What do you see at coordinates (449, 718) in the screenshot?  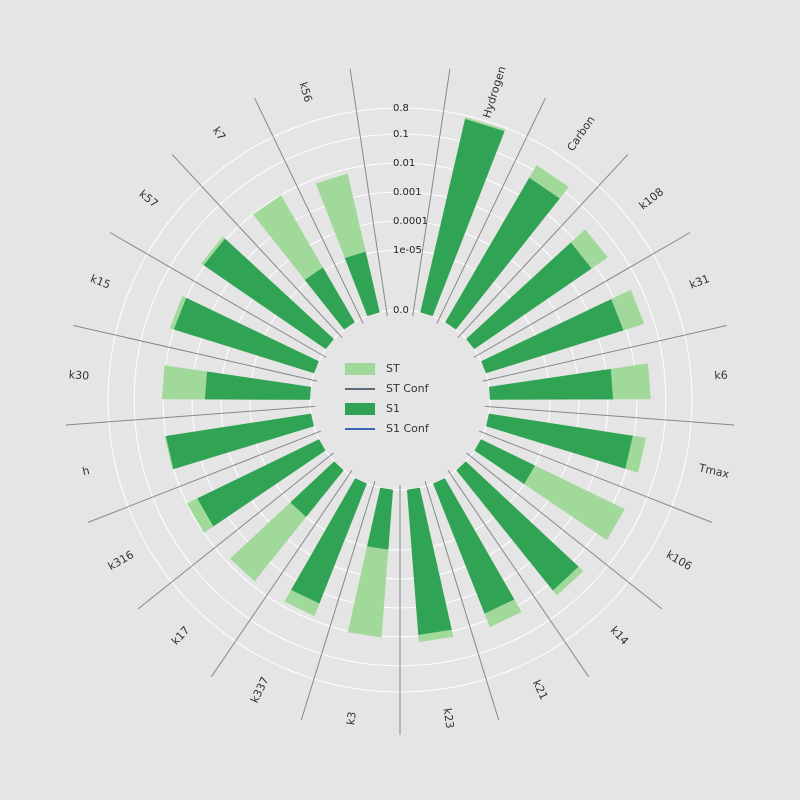 I see `category-label: k23` at bounding box center [449, 718].